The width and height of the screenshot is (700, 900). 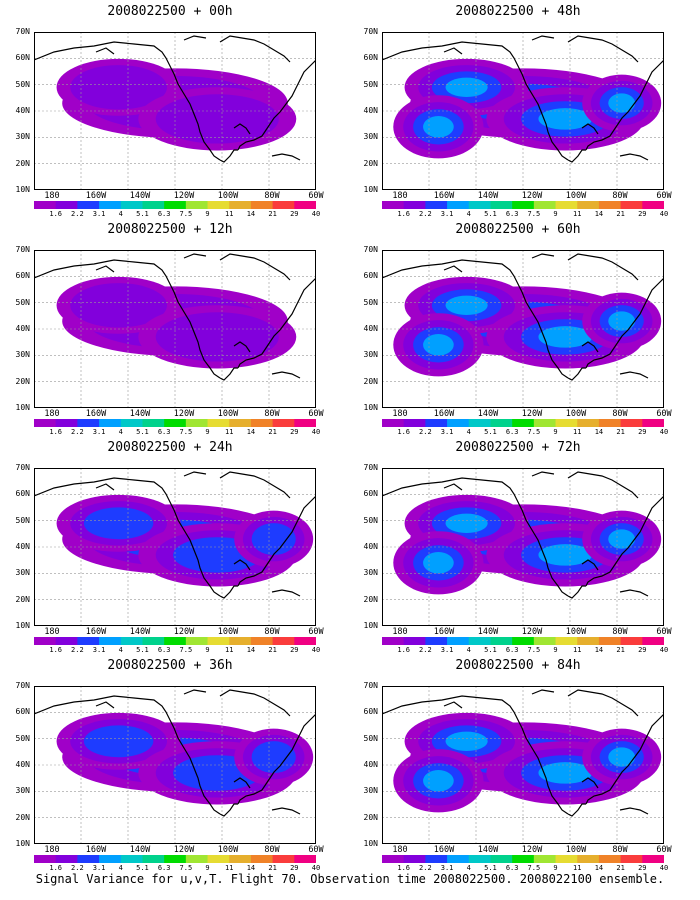 What do you see at coordinates (664, 214) in the screenshot?
I see `colorbar-label: 40` at bounding box center [664, 214].